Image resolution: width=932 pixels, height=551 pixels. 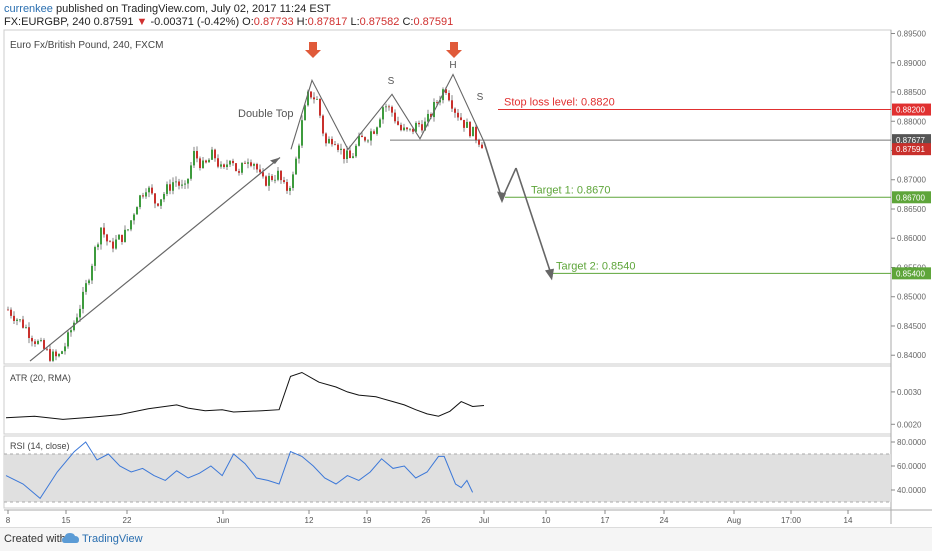 What do you see at coordinates (248, 22) in the screenshot?
I see `open-label: O:` at bounding box center [248, 22].